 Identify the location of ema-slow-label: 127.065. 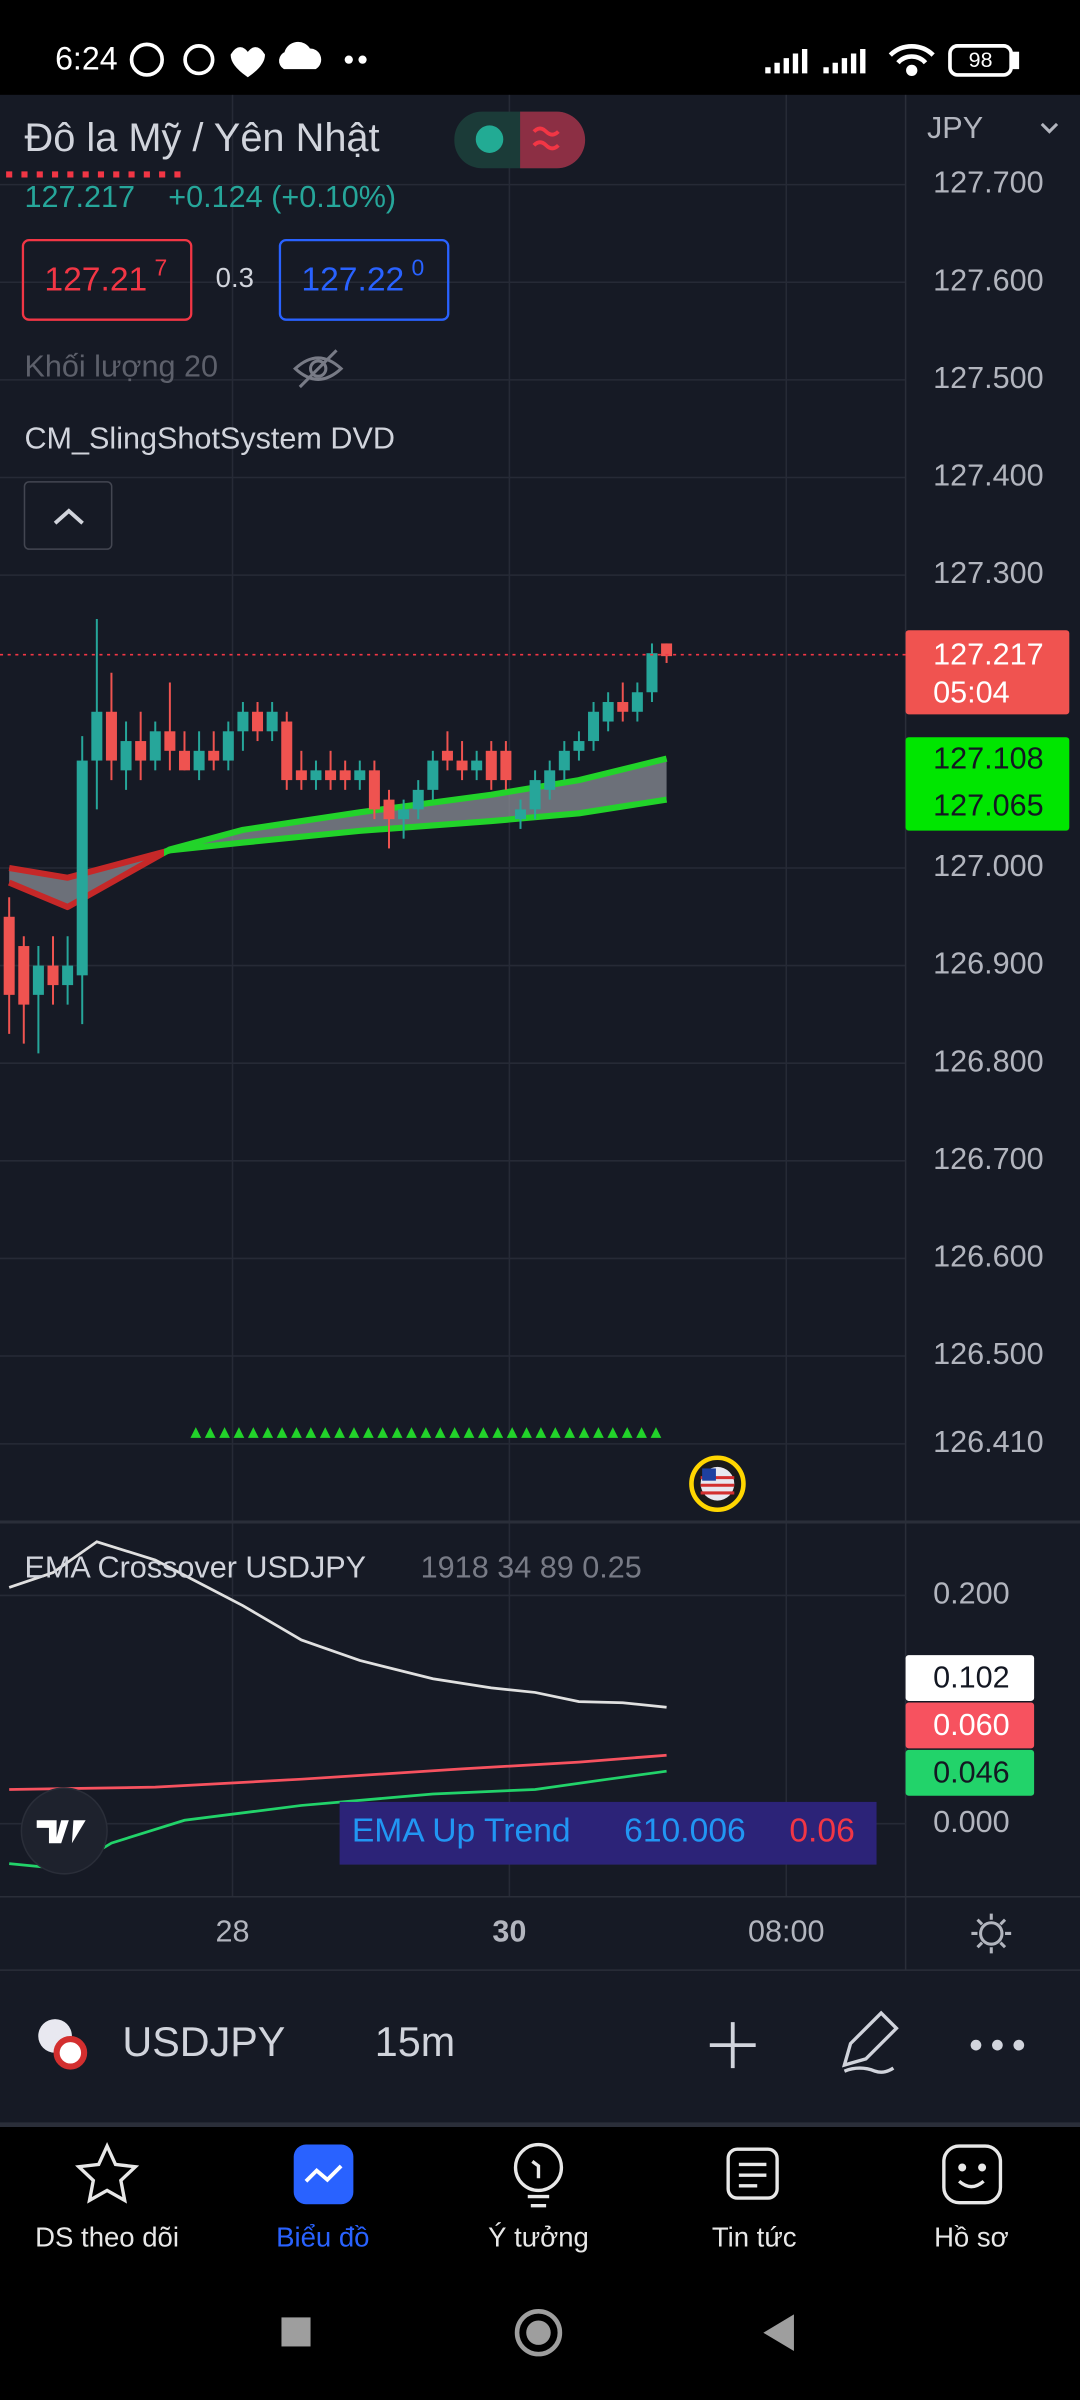
(988, 806).